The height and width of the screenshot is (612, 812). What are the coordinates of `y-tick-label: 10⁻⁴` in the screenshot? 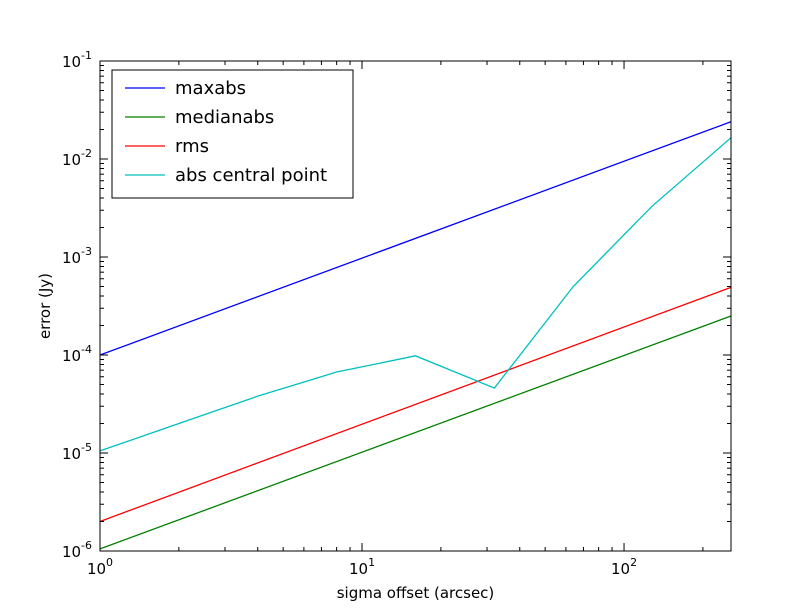 It's located at (77, 354).